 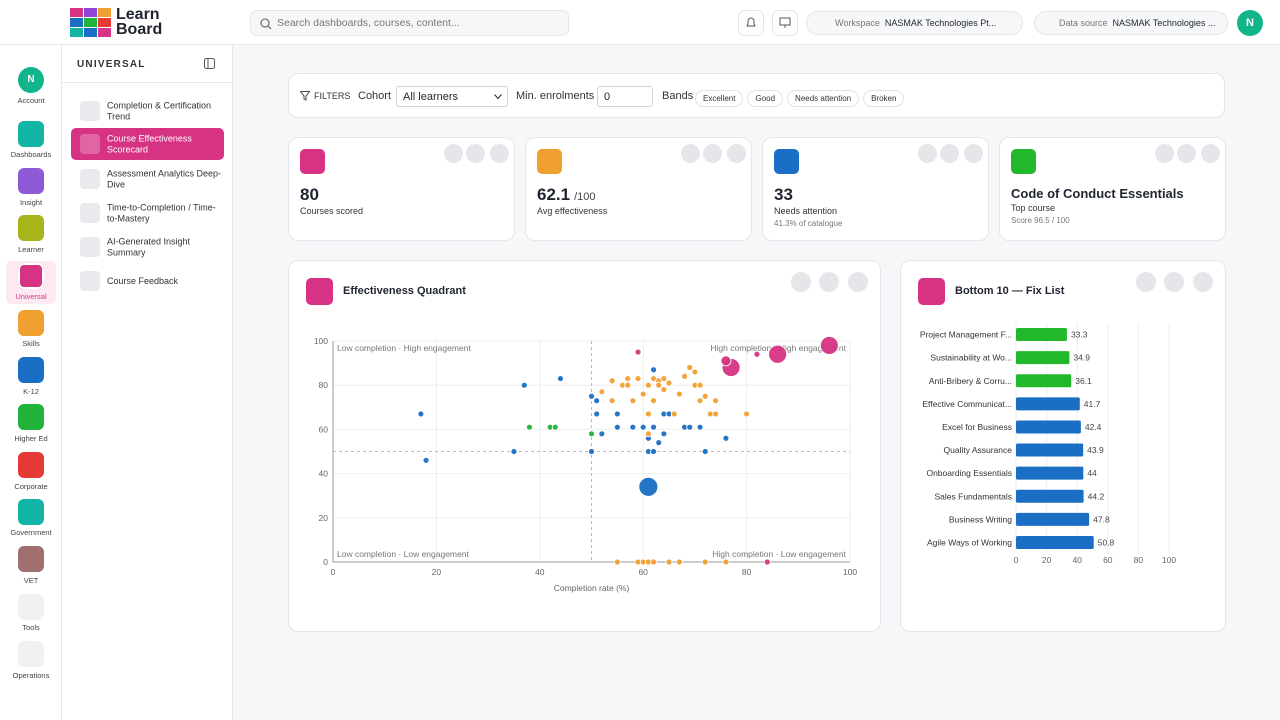 I want to click on kpi-icon, so click(x=312, y=161).